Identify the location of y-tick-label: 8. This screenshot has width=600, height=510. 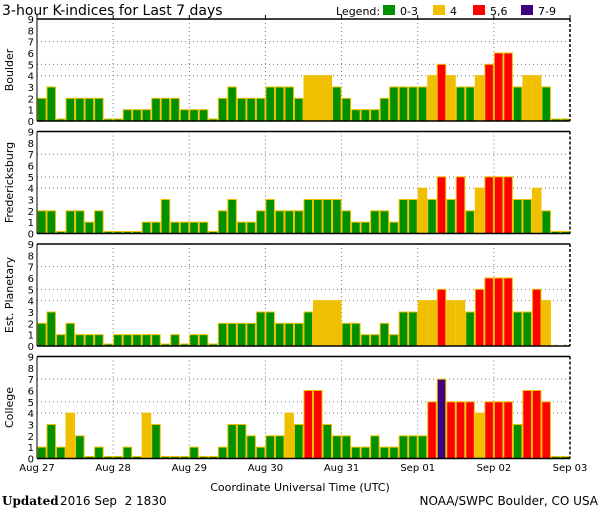
(31, 369).